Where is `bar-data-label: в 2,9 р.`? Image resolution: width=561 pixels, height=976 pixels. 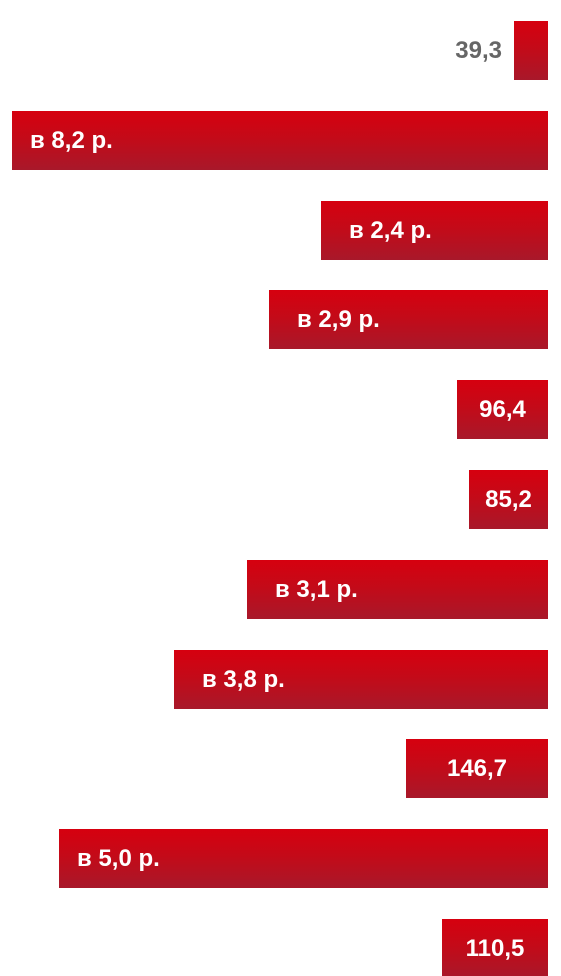 bar-data-label: в 2,9 р. is located at coordinates (338, 319).